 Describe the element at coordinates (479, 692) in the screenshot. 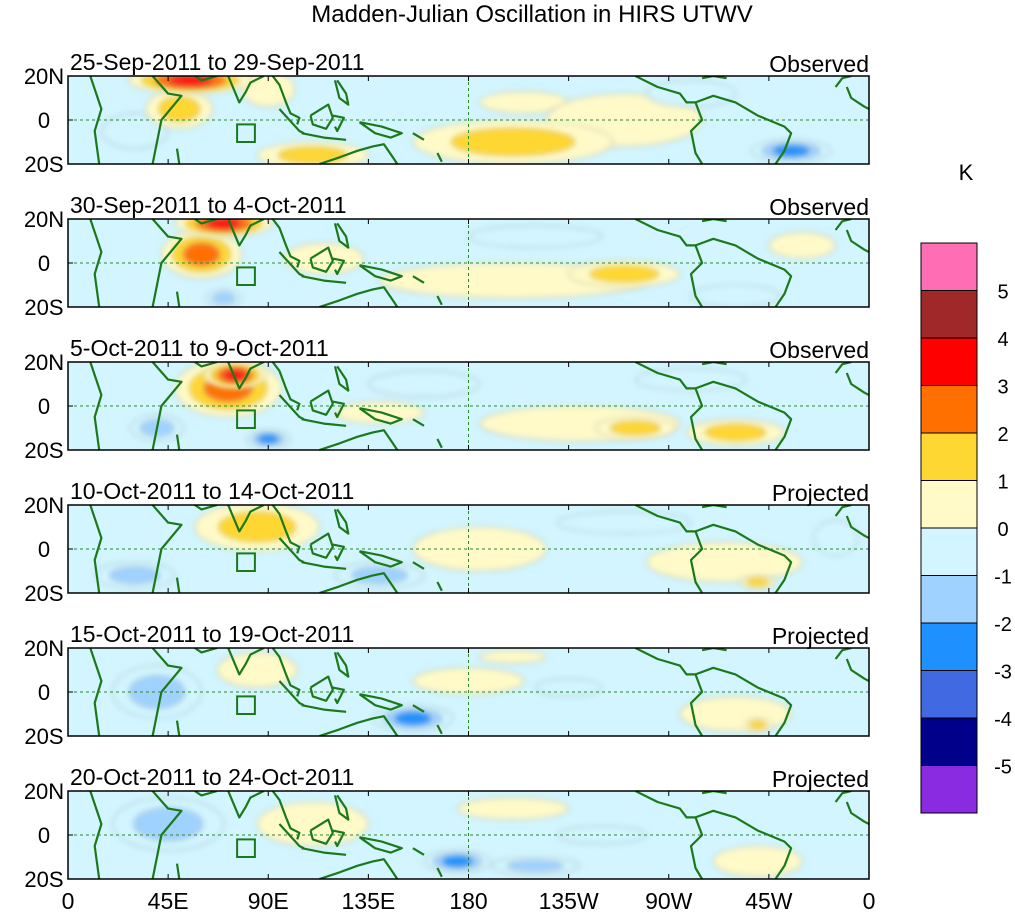

I see `coastlines` at that location.